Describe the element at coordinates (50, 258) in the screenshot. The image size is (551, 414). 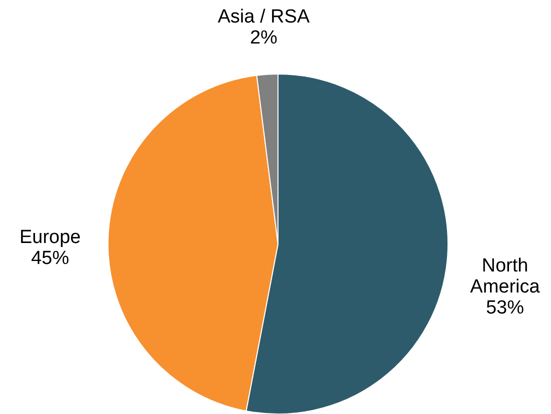
I see `data-label: 45%` at that location.